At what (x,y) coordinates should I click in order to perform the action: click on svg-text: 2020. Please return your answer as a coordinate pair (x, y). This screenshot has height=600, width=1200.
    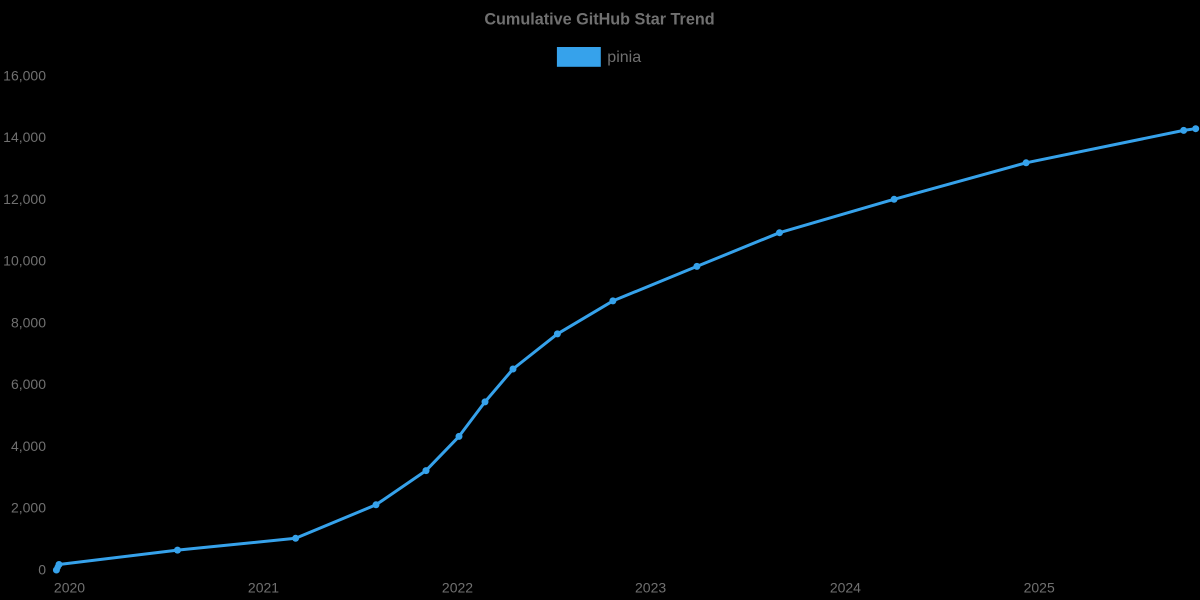
    Looking at the image, I should click on (69, 588).